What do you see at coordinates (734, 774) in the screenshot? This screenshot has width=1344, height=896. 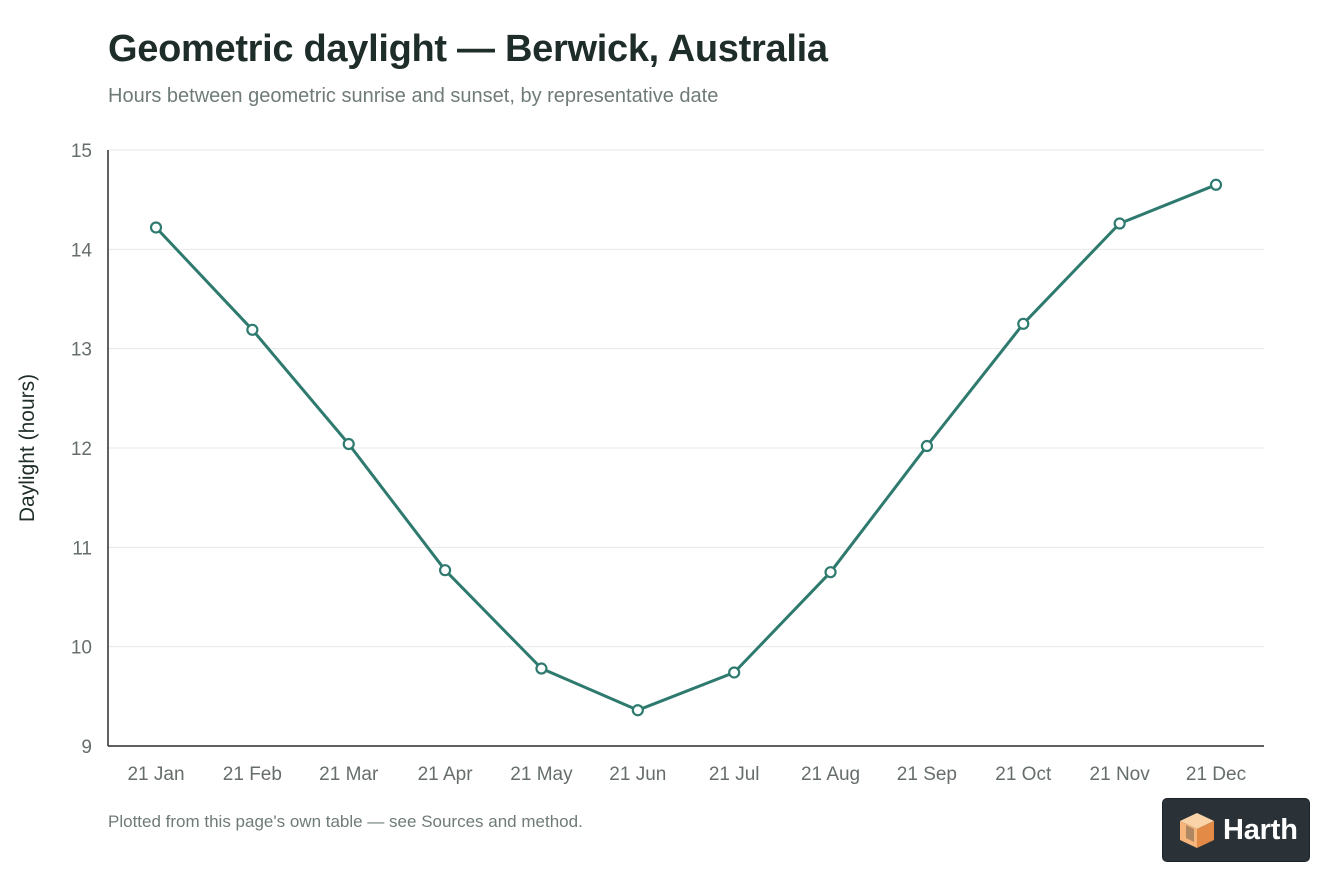 I see `x-tick-label: 21 Jul` at bounding box center [734, 774].